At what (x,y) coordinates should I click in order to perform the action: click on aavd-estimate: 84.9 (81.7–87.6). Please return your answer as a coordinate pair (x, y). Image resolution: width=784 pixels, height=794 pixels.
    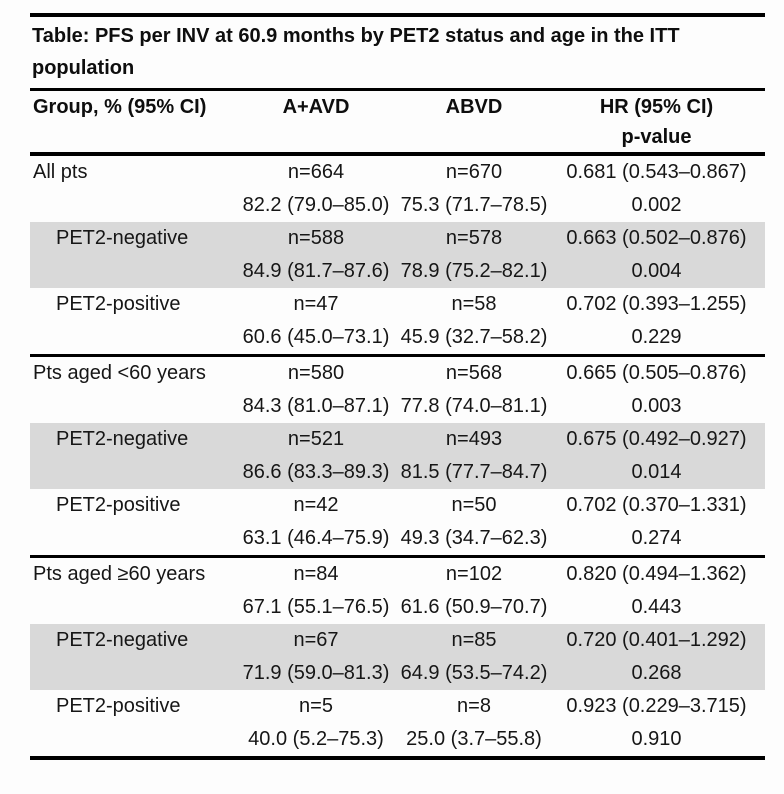
    Looking at the image, I should click on (316, 271).